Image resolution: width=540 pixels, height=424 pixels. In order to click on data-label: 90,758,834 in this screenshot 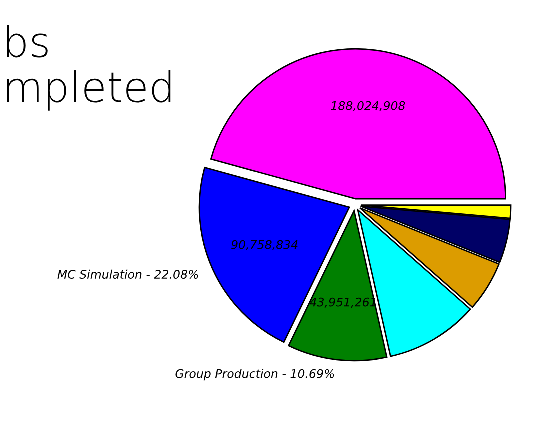, I will do `click(265, 245)`.